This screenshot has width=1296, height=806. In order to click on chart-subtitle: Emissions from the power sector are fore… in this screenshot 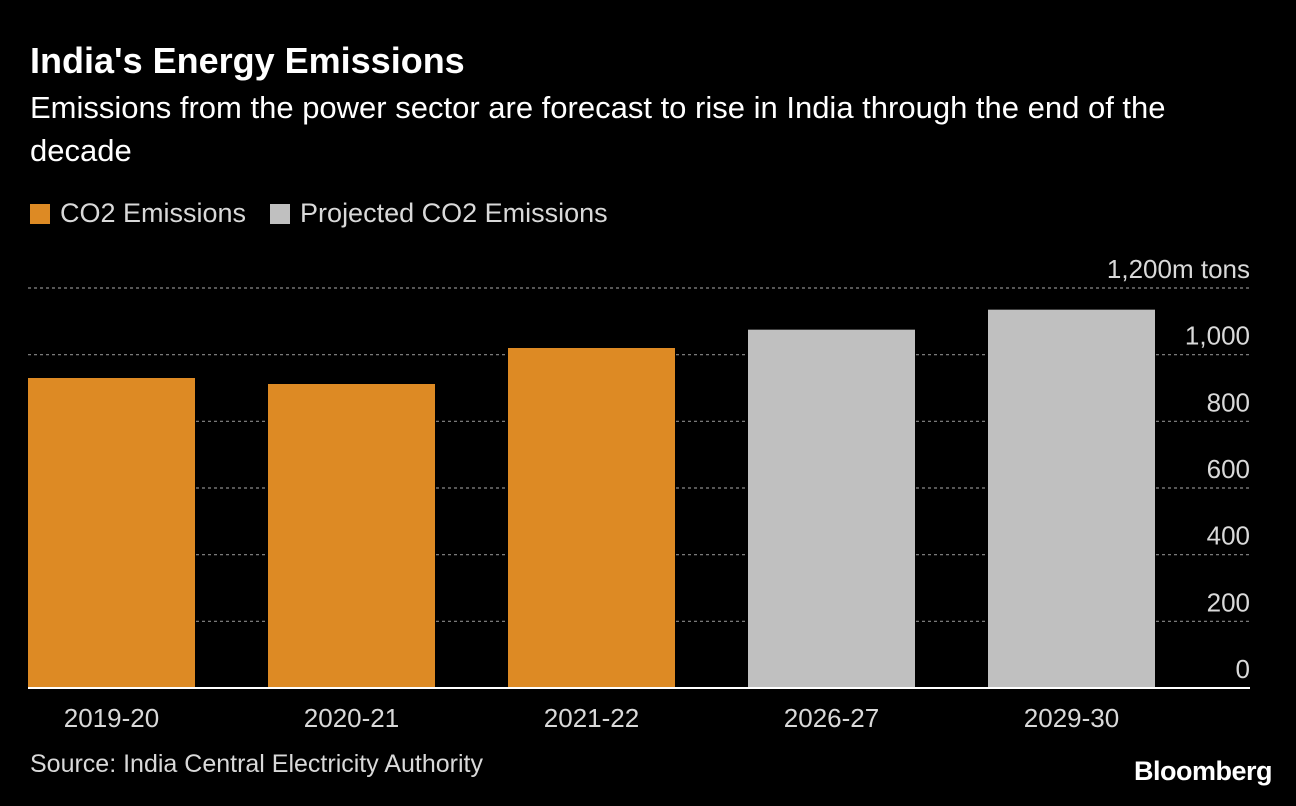, I will do `click(598, 129)`.